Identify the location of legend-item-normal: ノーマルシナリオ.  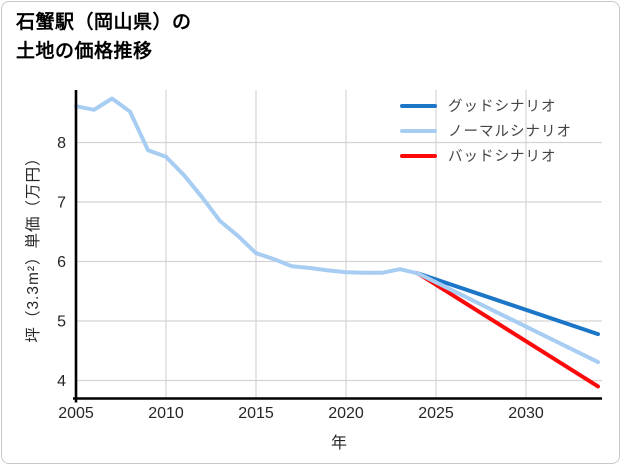
(486, 130).